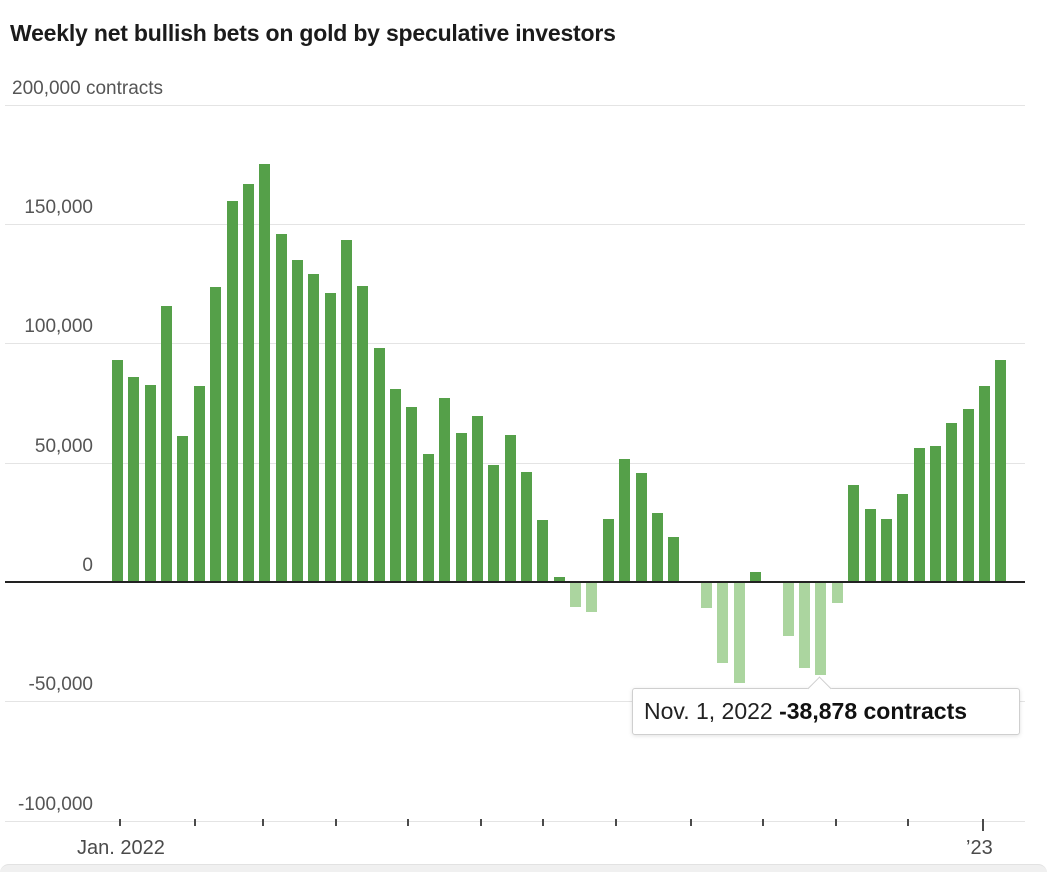 This screenshot has width=1047, height=872. Describe the element at coordinates (515, 225) in the screenshot. I see `gridline-150,000` at that location.